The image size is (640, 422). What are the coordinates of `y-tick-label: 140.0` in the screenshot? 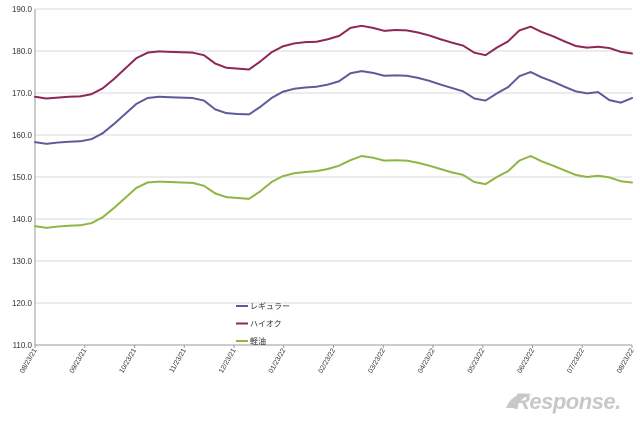 It's located at (22, 219).